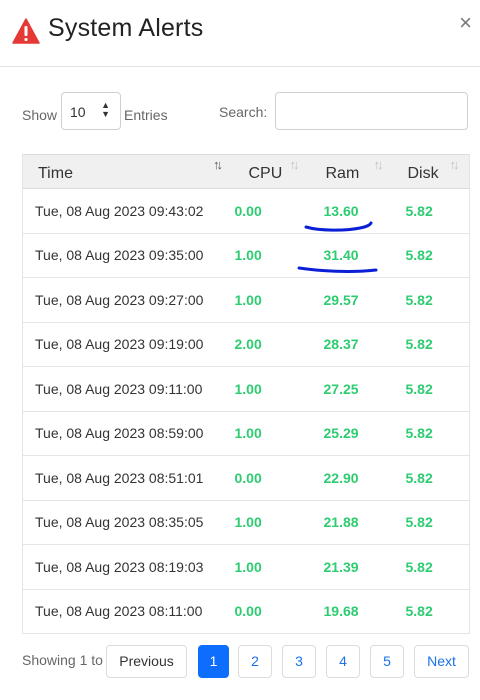 This screenshot has width=480, height=700. I want to click on next-button: Next, so click(441, 661).